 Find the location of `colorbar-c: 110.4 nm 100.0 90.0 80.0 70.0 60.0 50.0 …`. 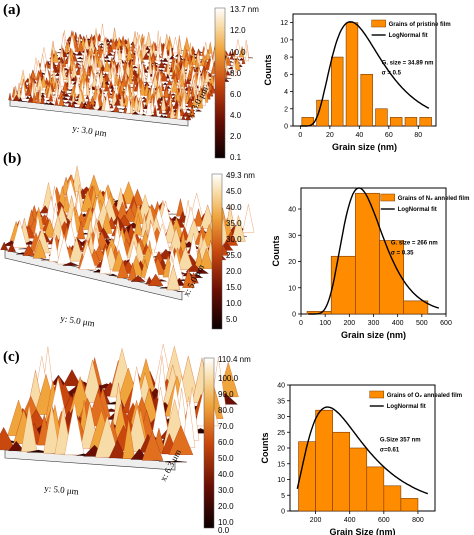

colorbar-c: 110.4 nm 100.0 90.0 80.0 70.0 60.0 50.0 … is located at coordinates (227, 445).